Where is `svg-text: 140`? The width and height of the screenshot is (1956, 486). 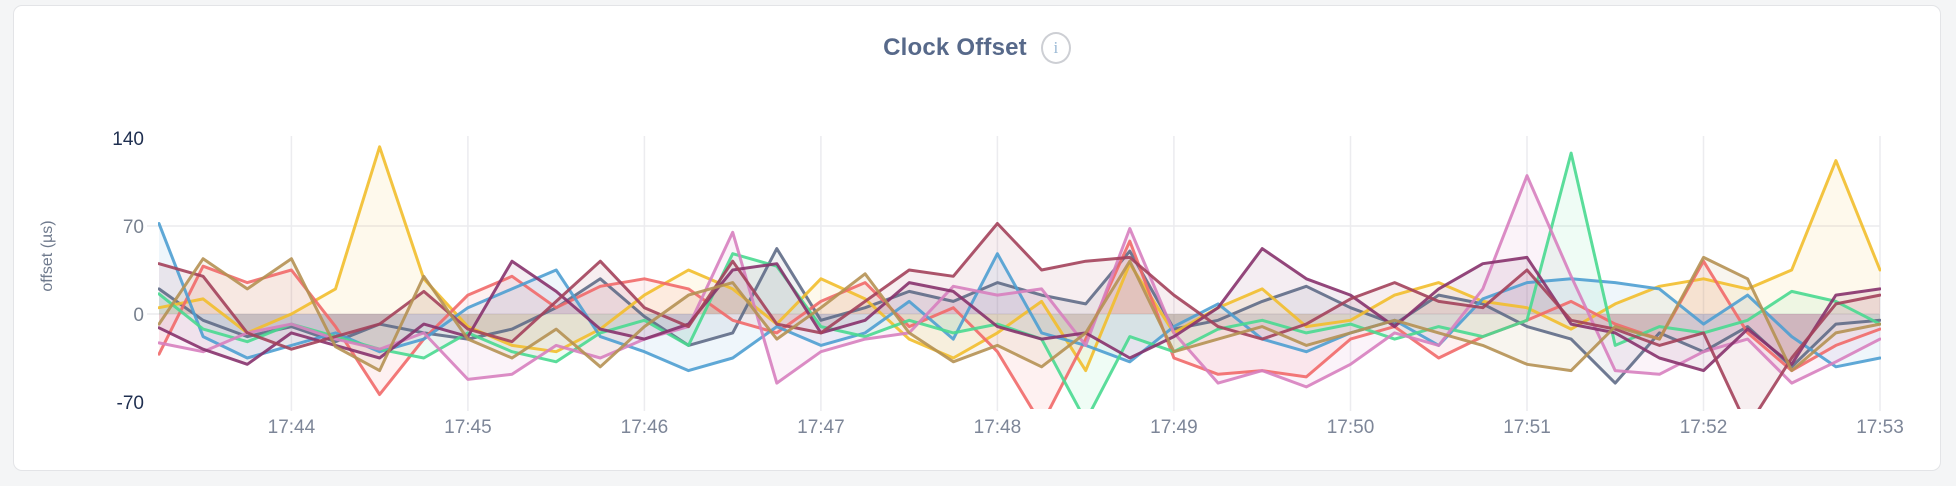
svg-text: 140 is located at coordinates (128, 139).